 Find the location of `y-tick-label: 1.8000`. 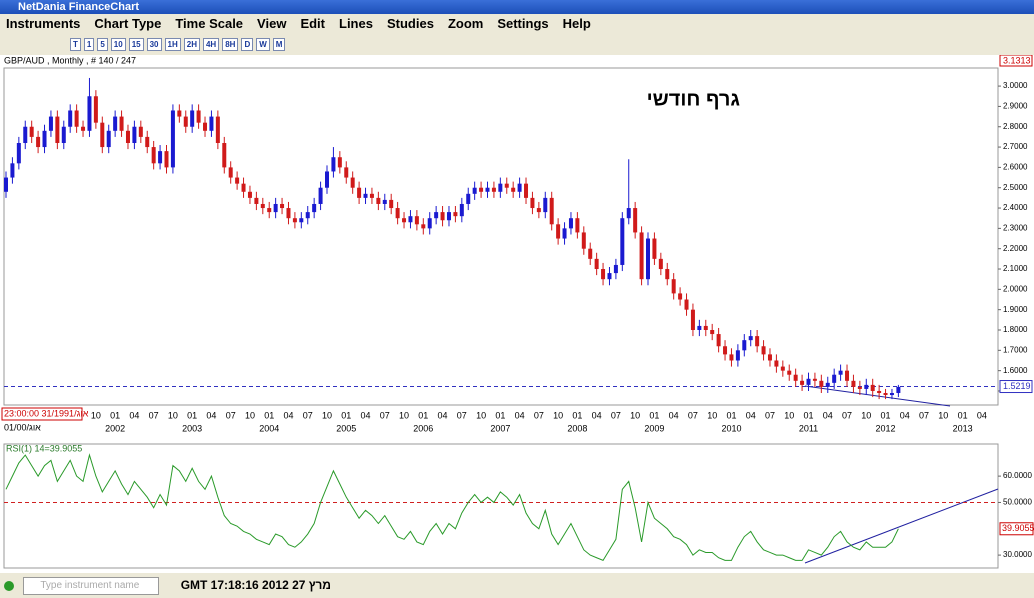

y-tick-label: 1.8000 is located at coordinates (1015, 329).